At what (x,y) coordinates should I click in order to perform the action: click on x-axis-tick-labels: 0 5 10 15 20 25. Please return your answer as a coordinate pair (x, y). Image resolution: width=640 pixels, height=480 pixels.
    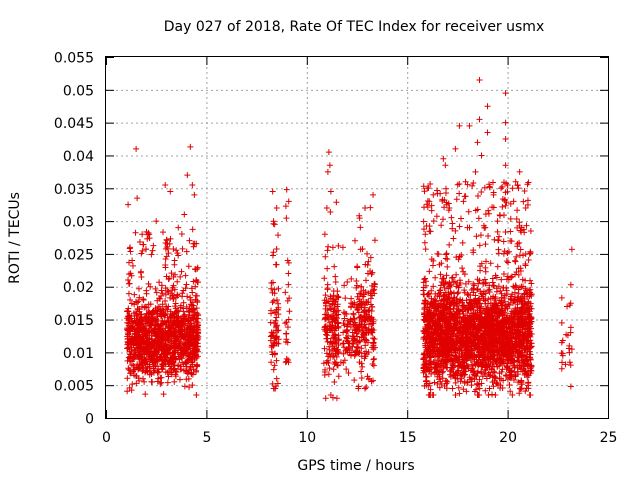
    Looking at the image, I should click on (359, 438).